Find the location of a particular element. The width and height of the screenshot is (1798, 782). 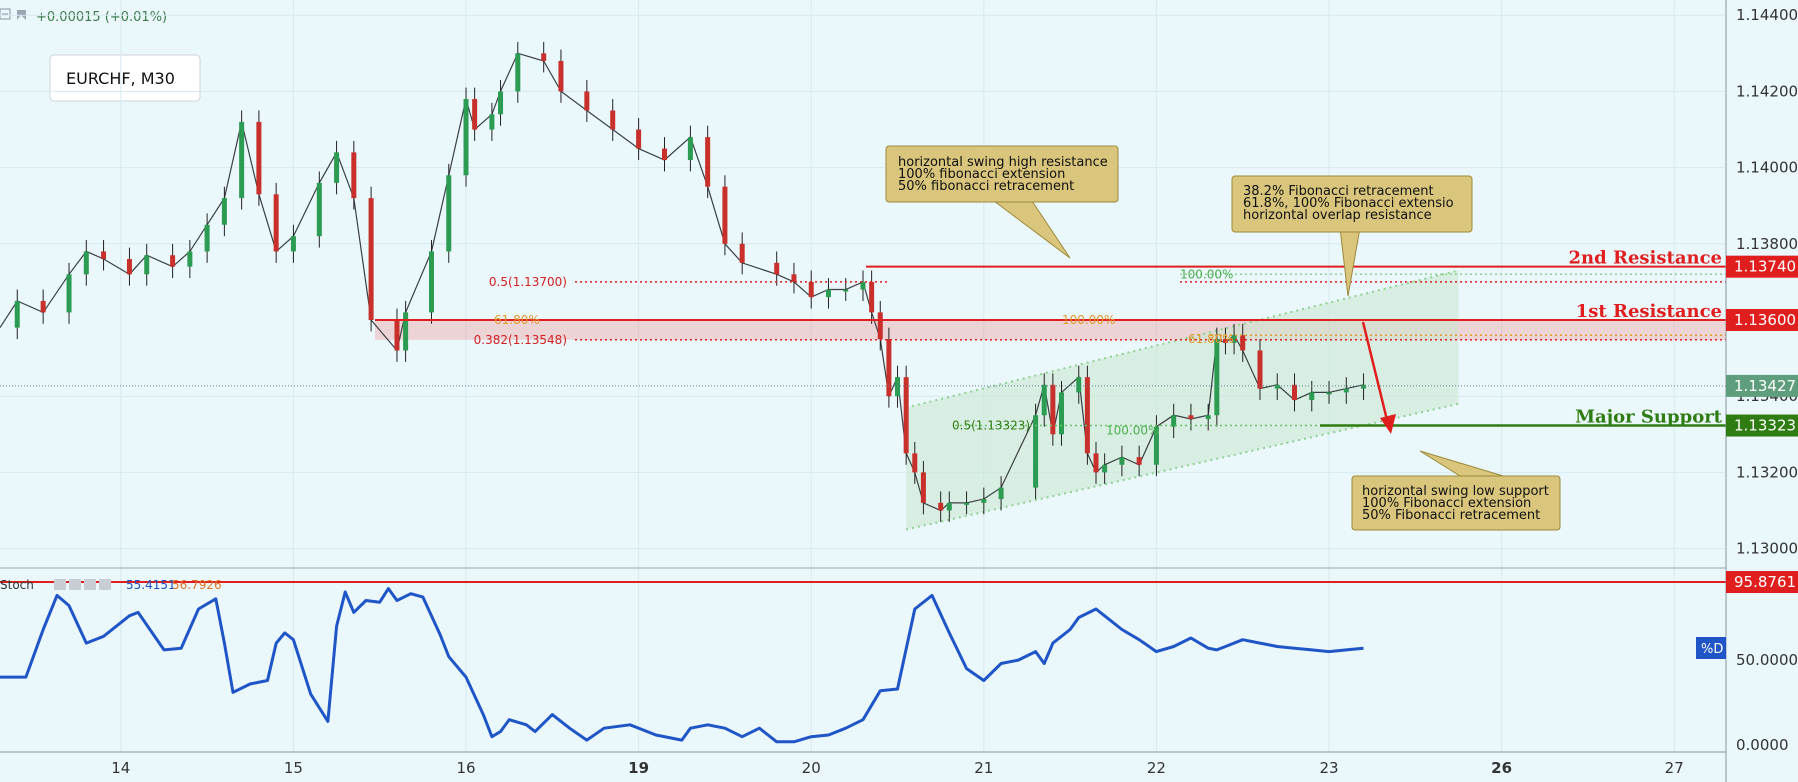

tag-1st-resistance: 1.13600 is located at coordinates (1762, 320).